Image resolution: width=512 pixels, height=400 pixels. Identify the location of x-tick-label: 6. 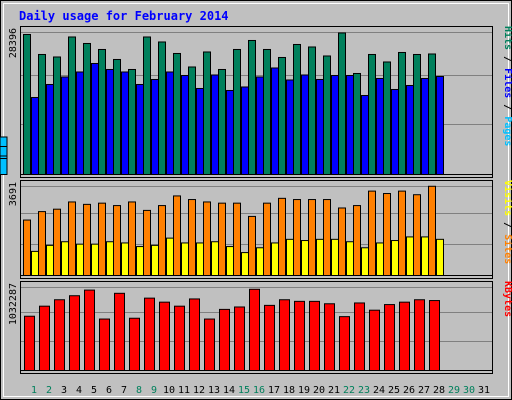
(109, 390).